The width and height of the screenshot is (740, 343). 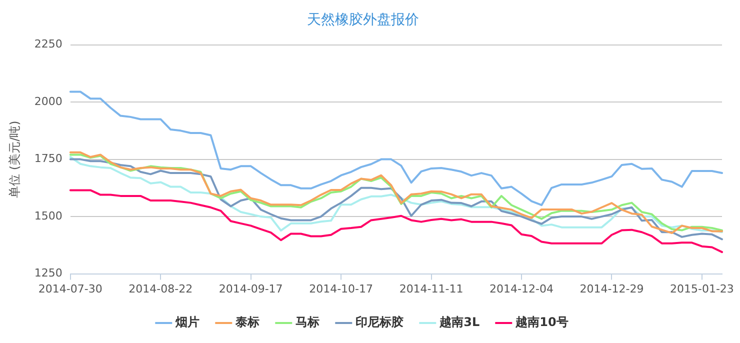 What do you see at coordinates (48, 273) in the screenshot?
I see `y-tick-label: 1250` at bounding box center [48, 273].